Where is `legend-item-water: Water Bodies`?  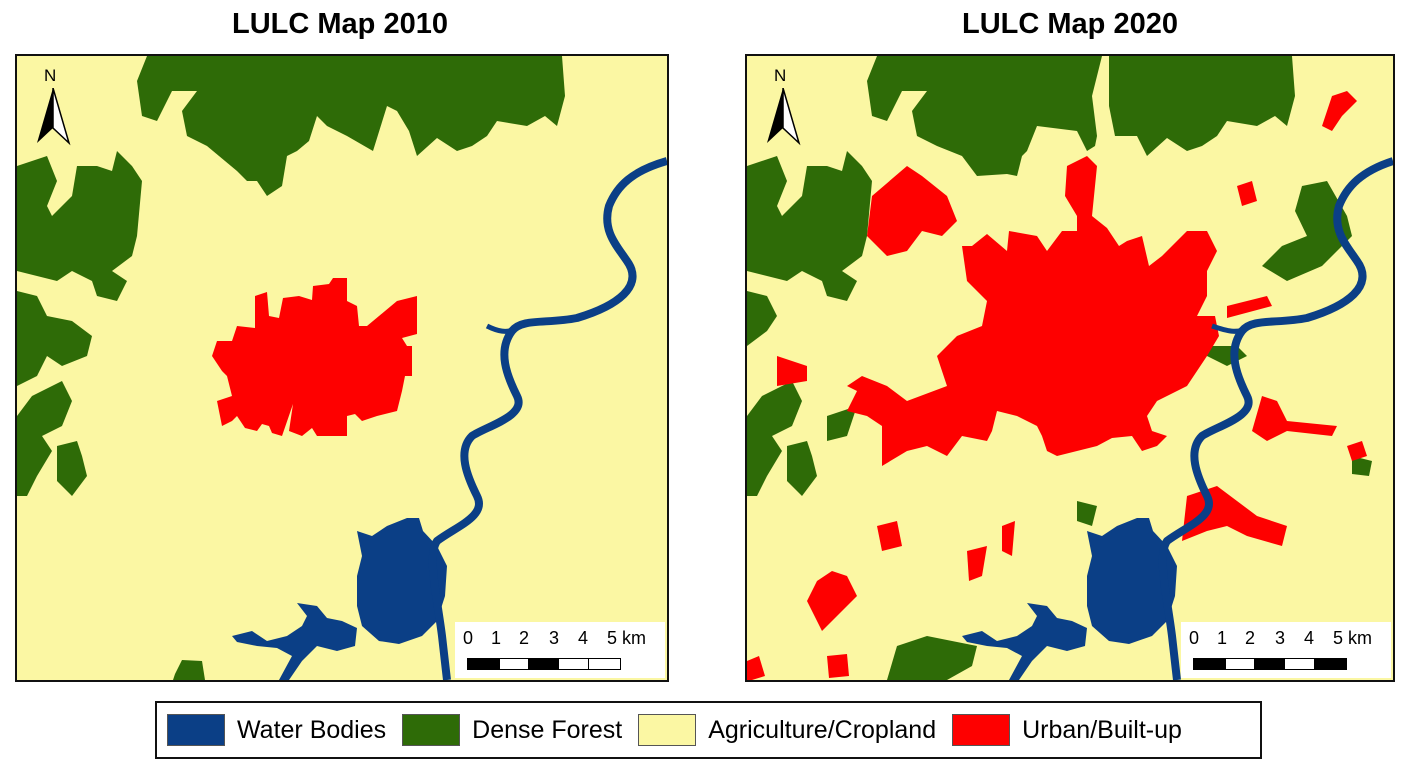
legend-item-water: Water Bodies is located at coordinates (279, 730).